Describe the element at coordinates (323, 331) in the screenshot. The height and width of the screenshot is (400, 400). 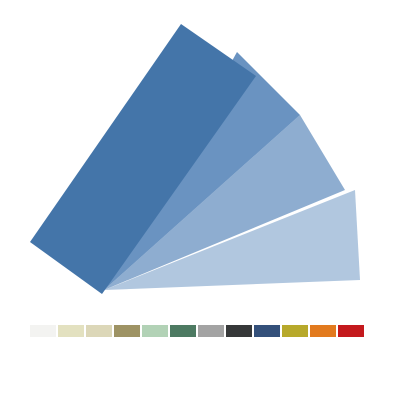
I see `swatch-orange` at that location.